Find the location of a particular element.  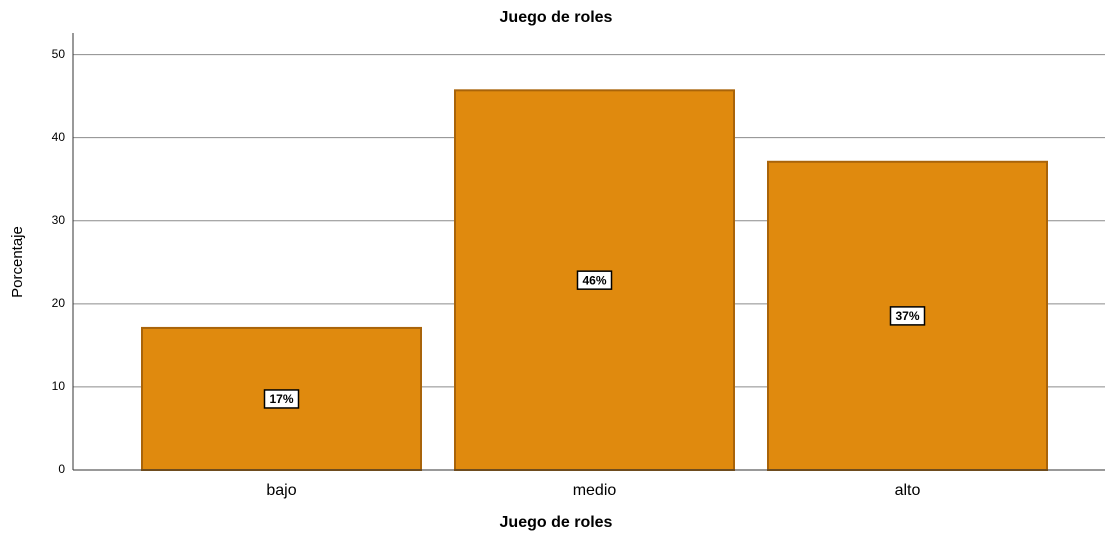

y-tick-label: 40 is located at coordinates (59, 137).